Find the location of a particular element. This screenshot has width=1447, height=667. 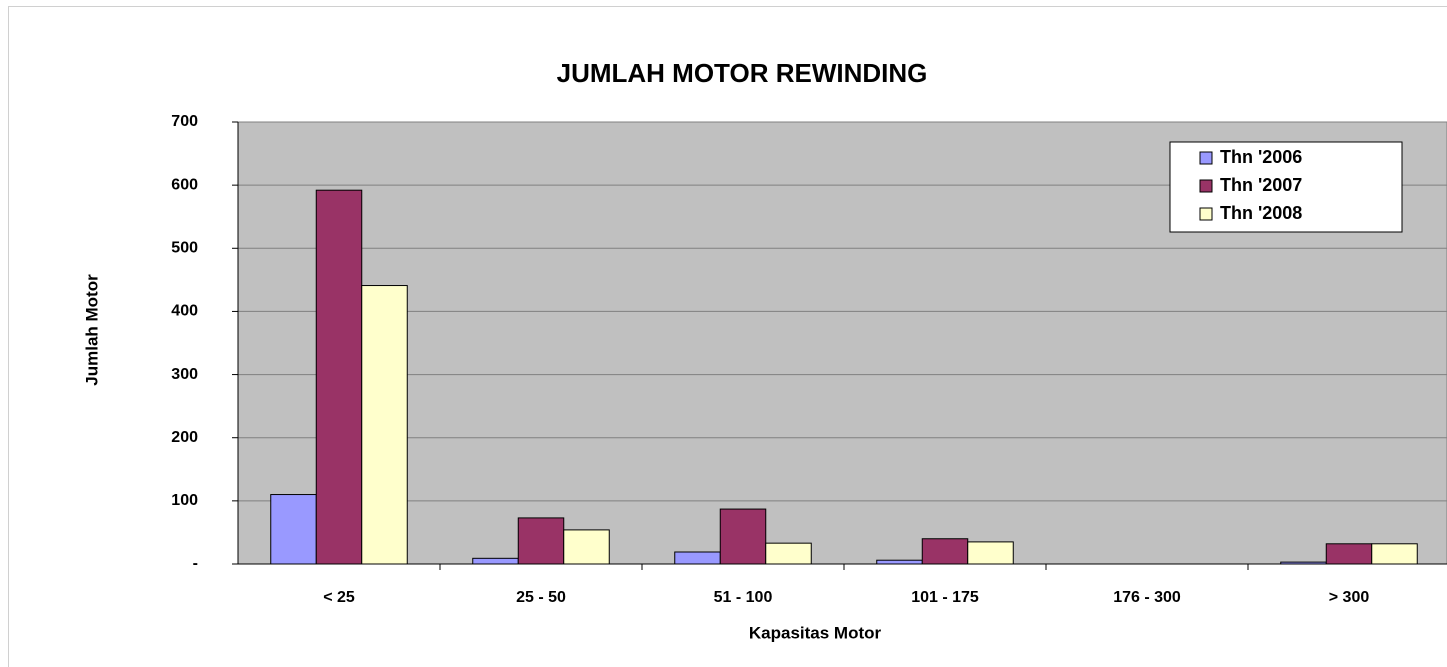

x-tick-label: 25 - 50 is located at coordinates (541, 597).